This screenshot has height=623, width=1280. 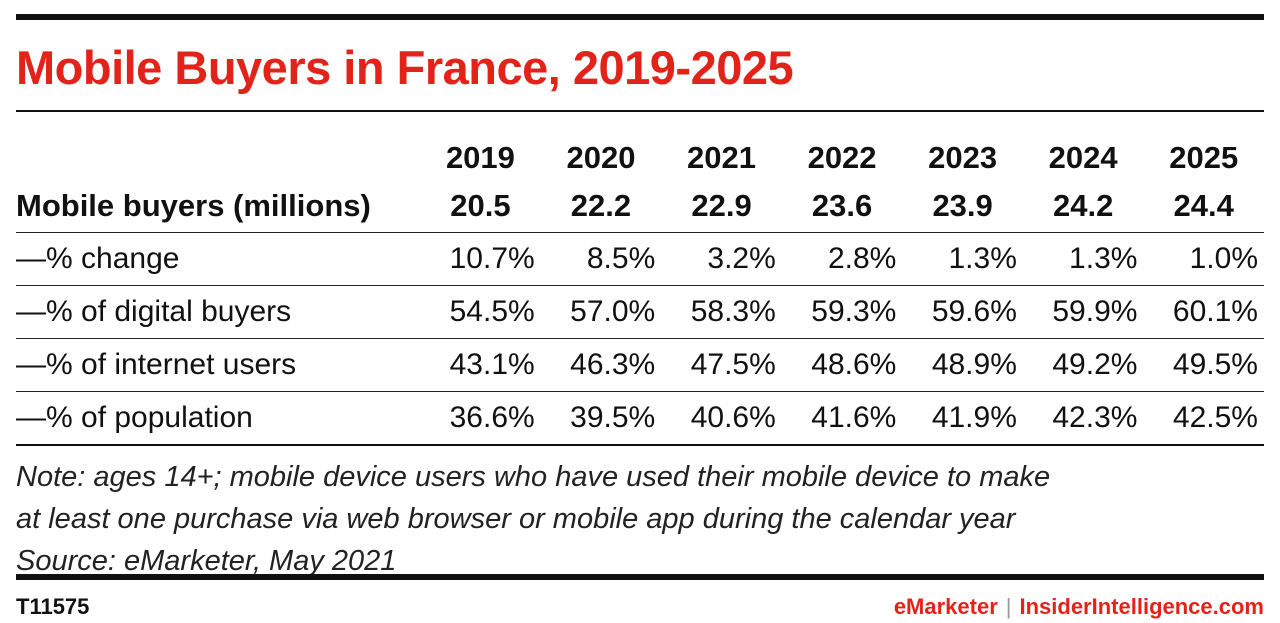 What do you see at coordinates (218, 146) in the screenshot?
I see `header-corner` at bounding box center [218, 146].